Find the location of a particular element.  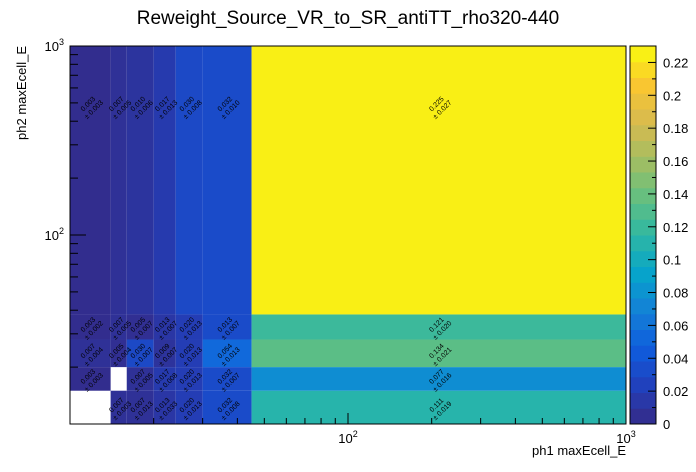

colorbar-tick-label: 0.16 is located at coordinates (675, 161).